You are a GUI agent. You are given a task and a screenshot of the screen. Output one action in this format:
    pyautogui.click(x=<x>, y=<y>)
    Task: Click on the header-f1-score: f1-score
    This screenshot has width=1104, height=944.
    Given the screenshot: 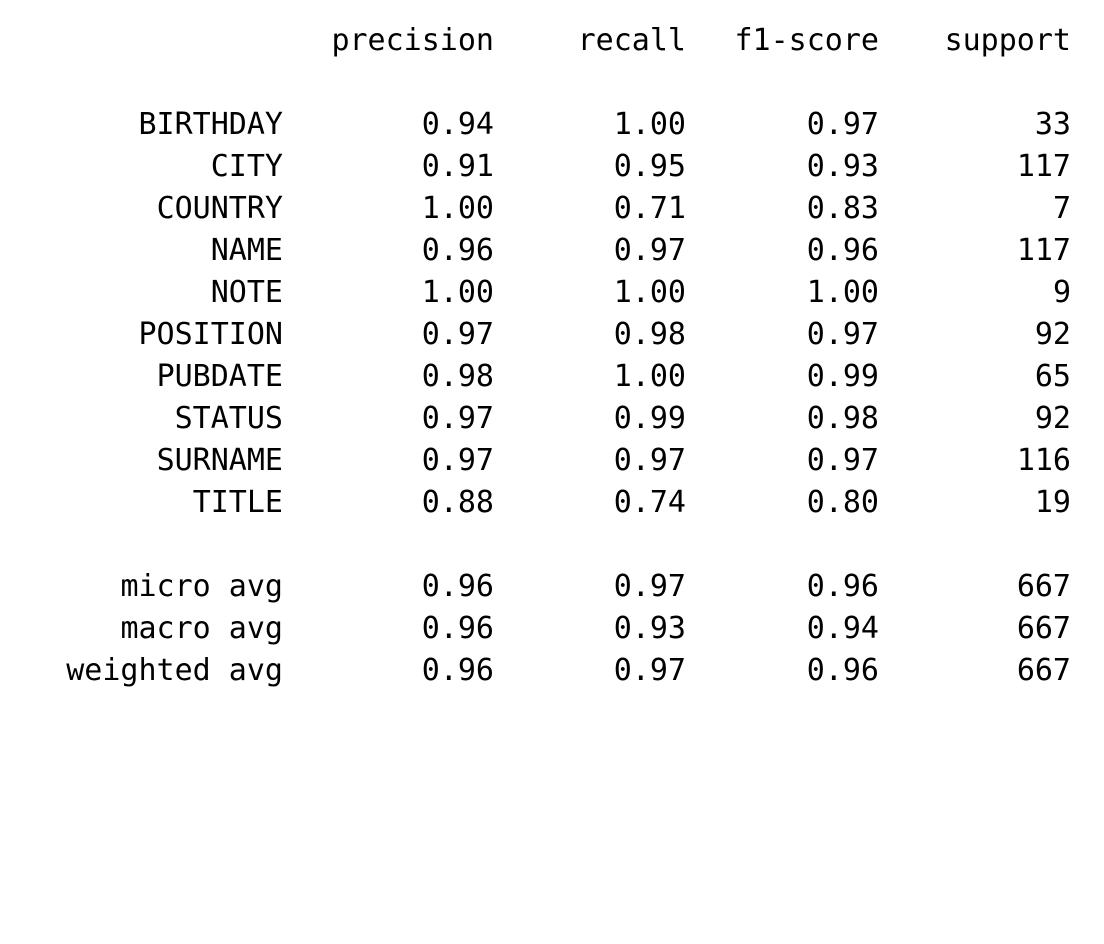 What is the action you would take?
    pyautogui.click(x=807, y=40)
    